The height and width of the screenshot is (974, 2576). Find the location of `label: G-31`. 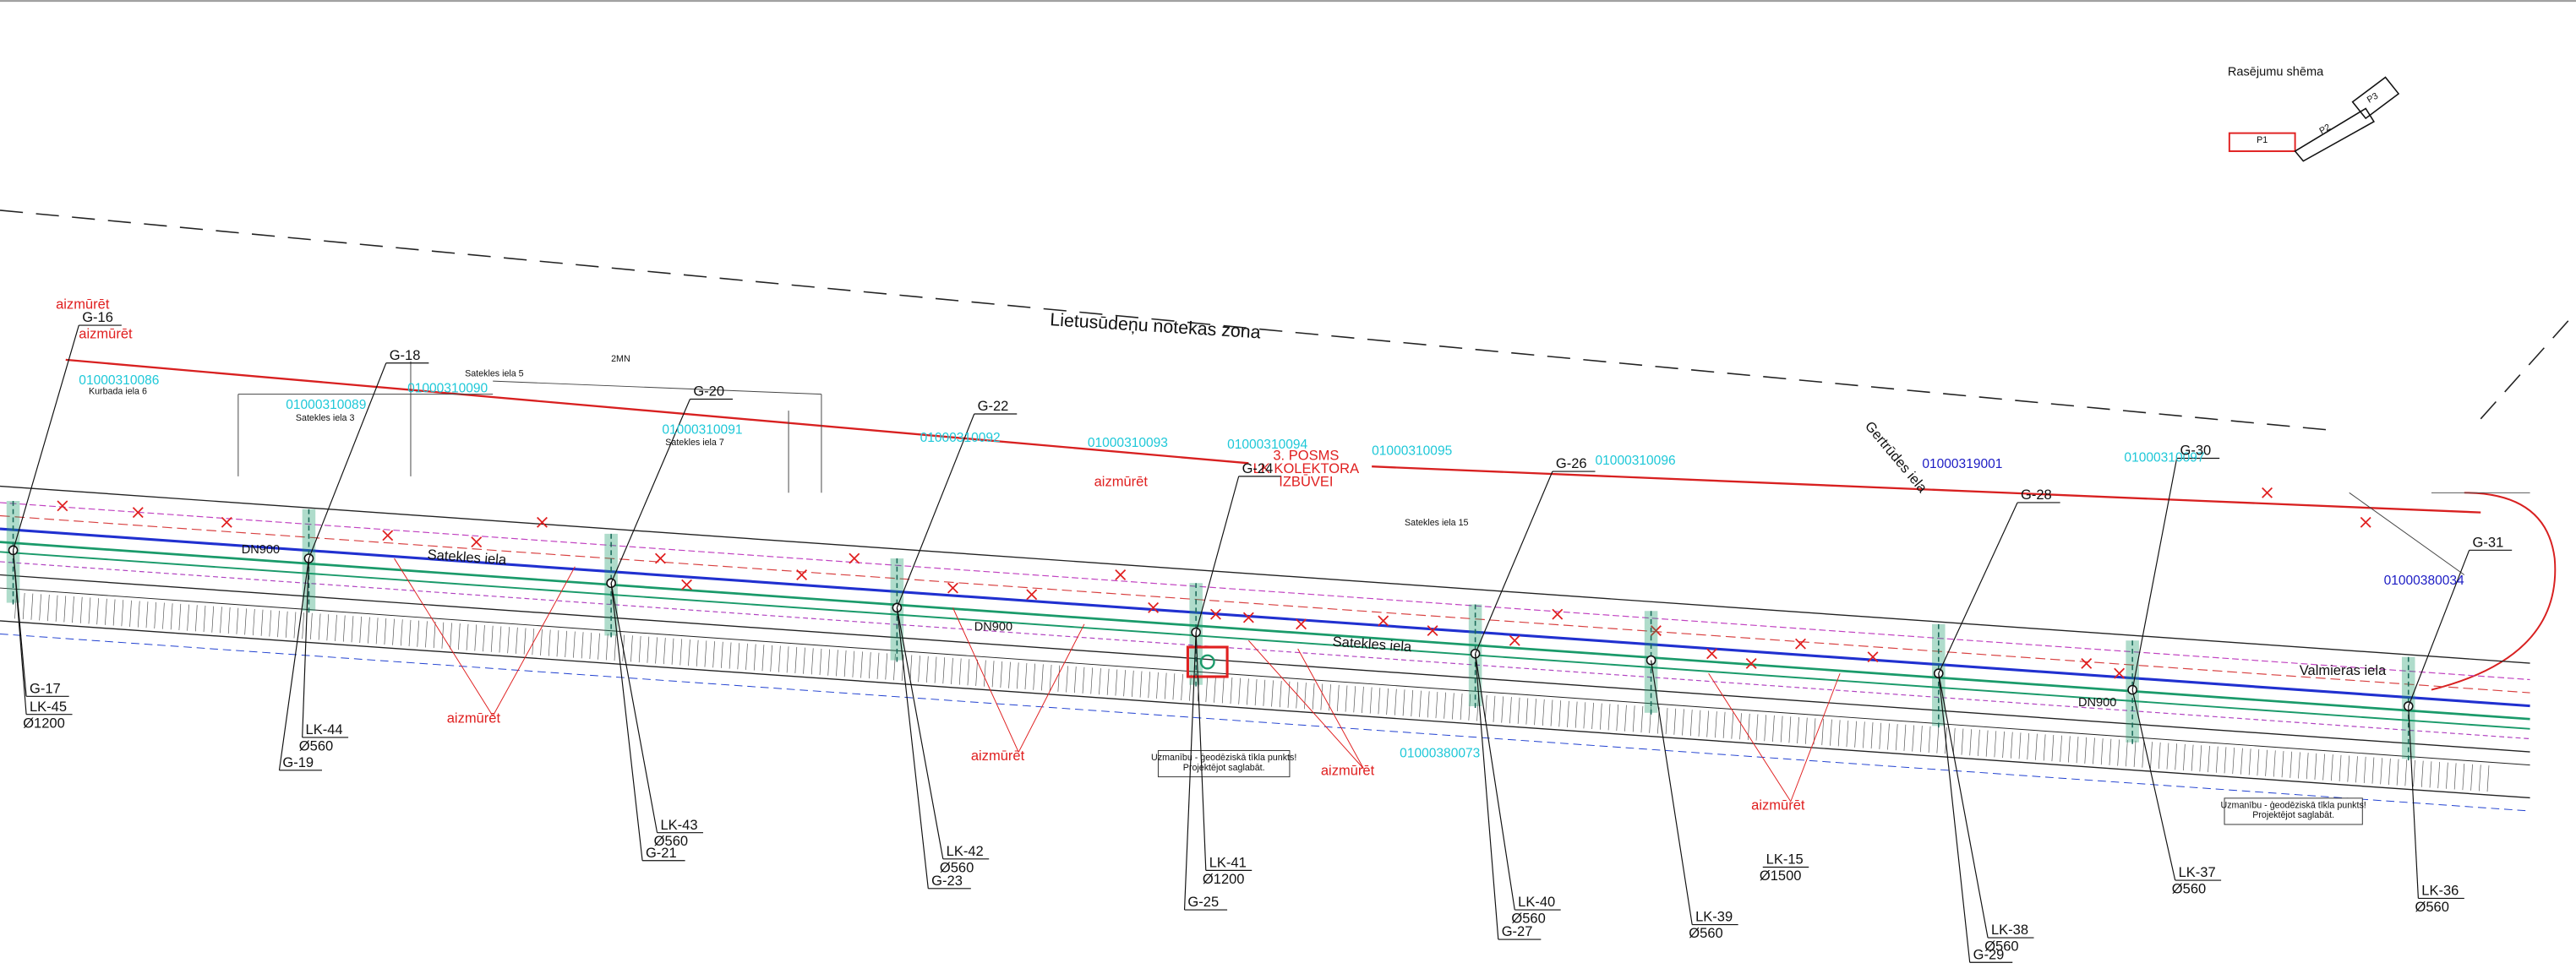

label: G-31 is located at coordinates (2488, 542).